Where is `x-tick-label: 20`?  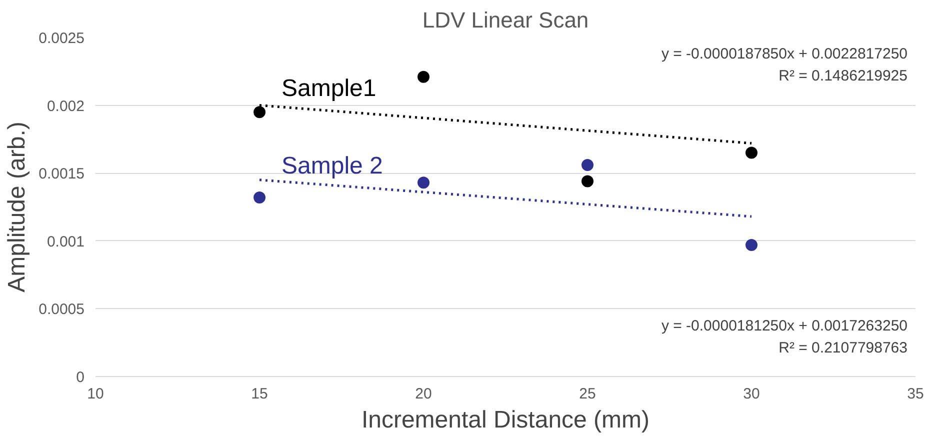 x-tick-label: 20 is located at coordinates (423, 394).